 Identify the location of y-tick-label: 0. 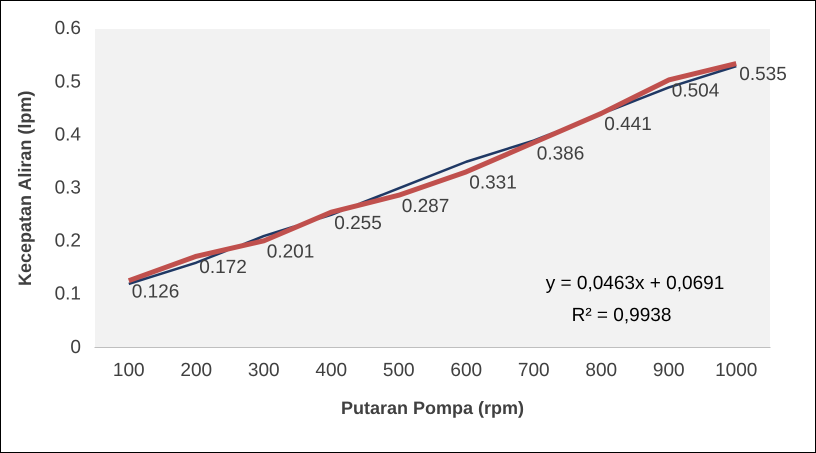
(76, 347).